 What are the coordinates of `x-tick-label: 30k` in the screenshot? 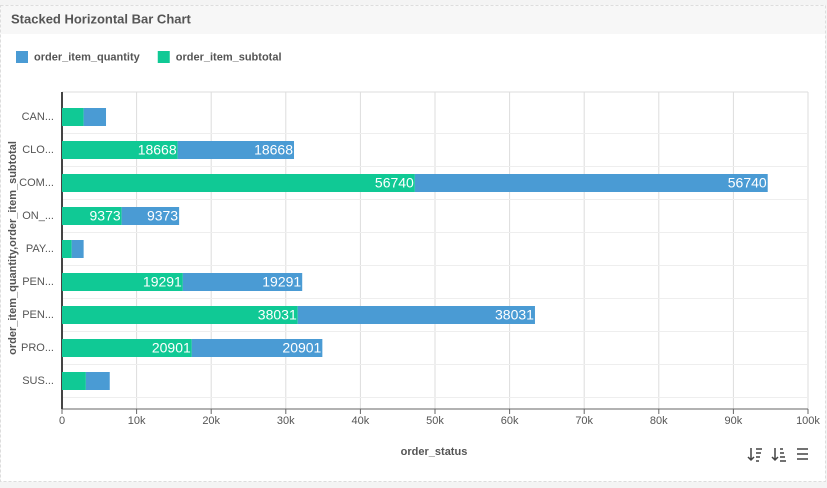 It's located at (286, 421).